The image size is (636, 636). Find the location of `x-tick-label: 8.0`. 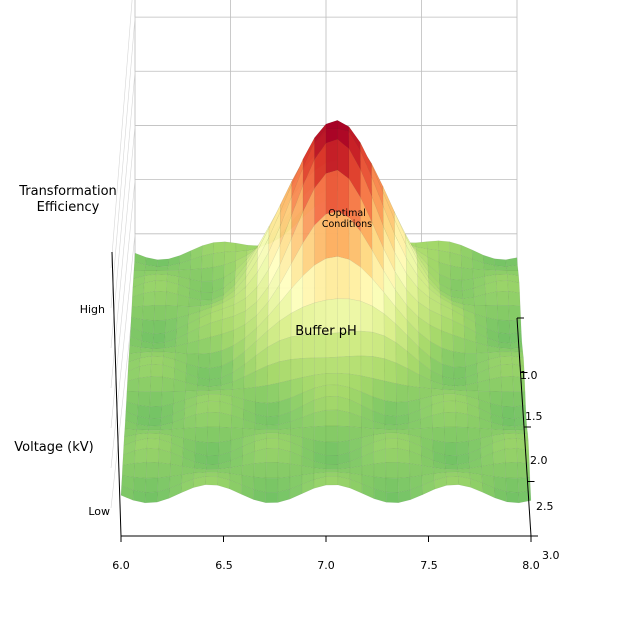

x-tick-label: 8.0 is located at coordinates (531, 565).